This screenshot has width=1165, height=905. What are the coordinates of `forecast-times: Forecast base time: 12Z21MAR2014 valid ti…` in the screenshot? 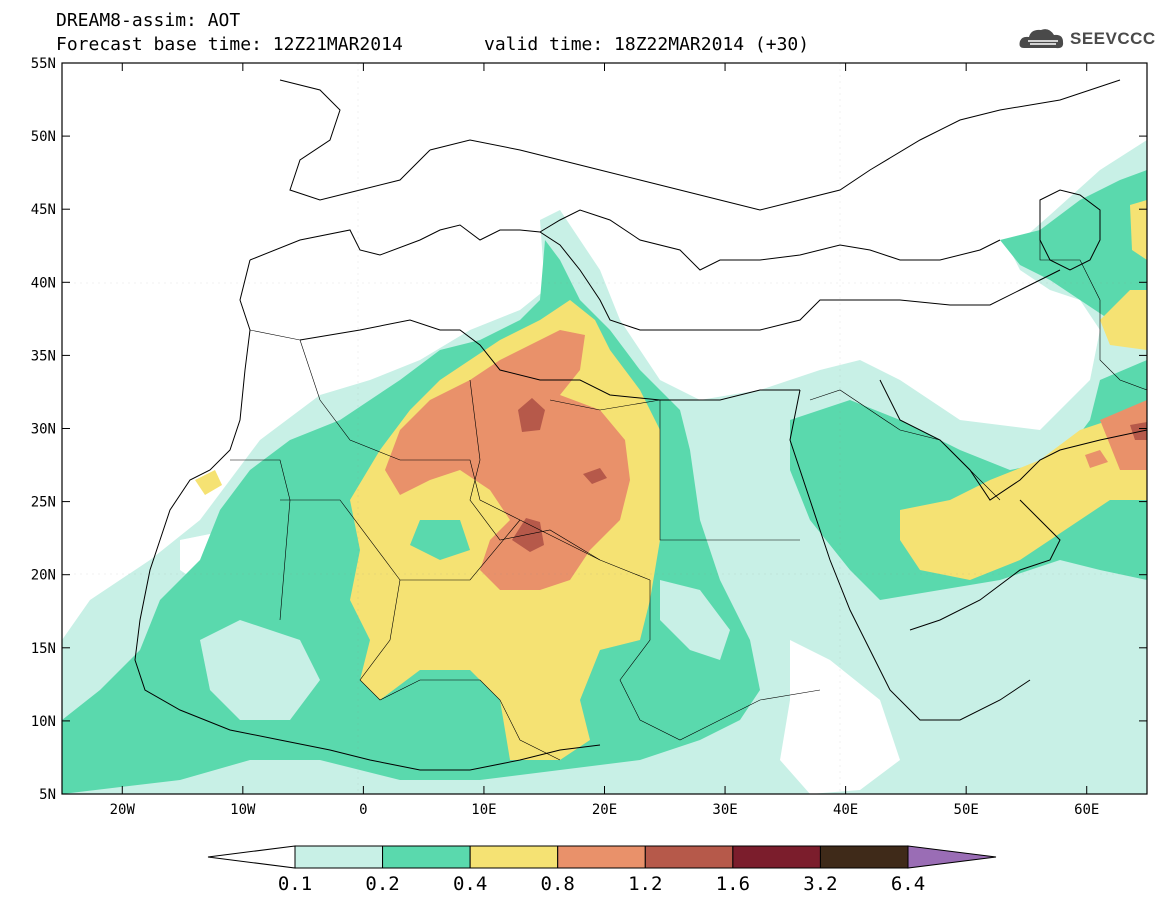 It's located at (432, 44).